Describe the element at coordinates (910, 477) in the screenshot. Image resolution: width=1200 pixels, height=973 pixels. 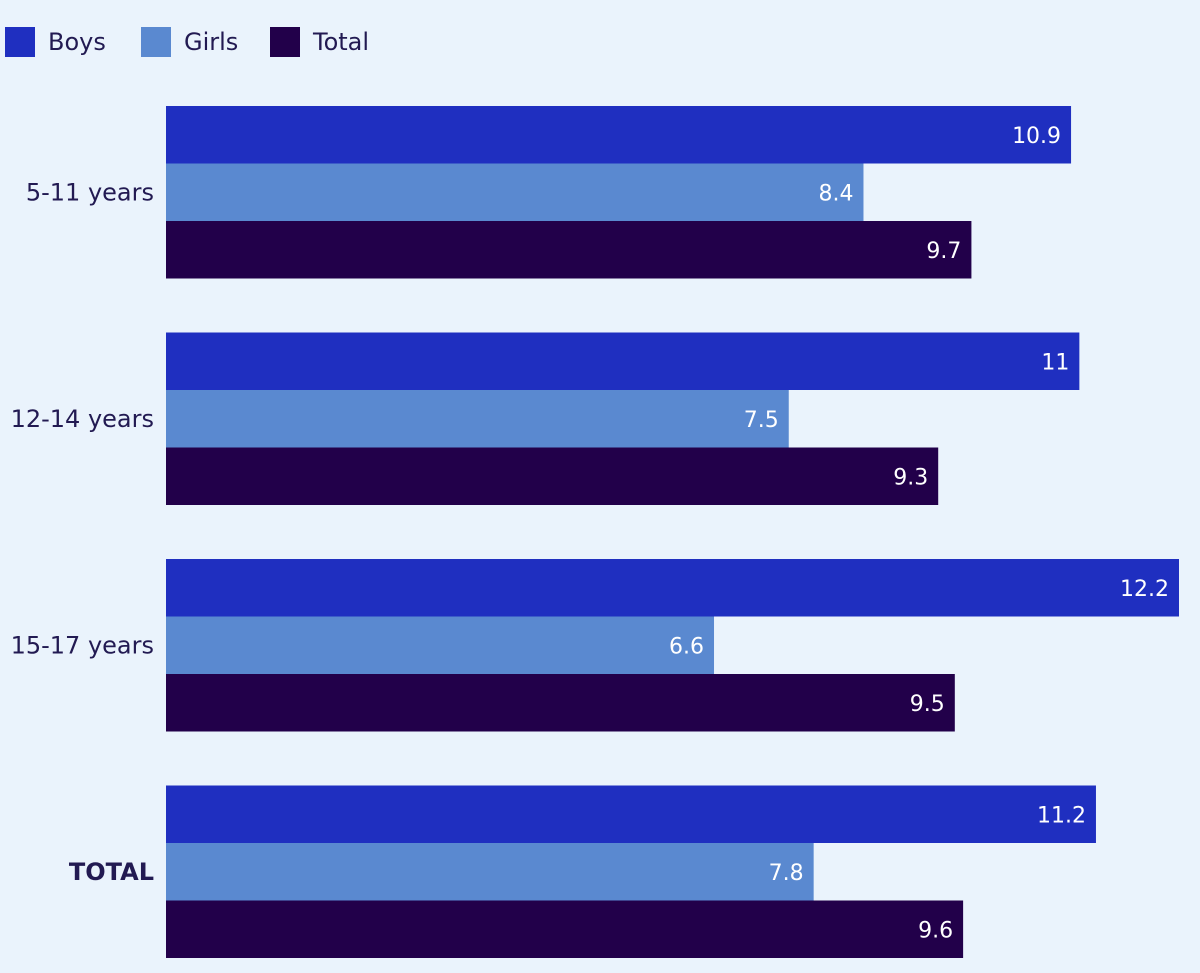
I see `value-label-total-12-14-years: 9.3` at that location.